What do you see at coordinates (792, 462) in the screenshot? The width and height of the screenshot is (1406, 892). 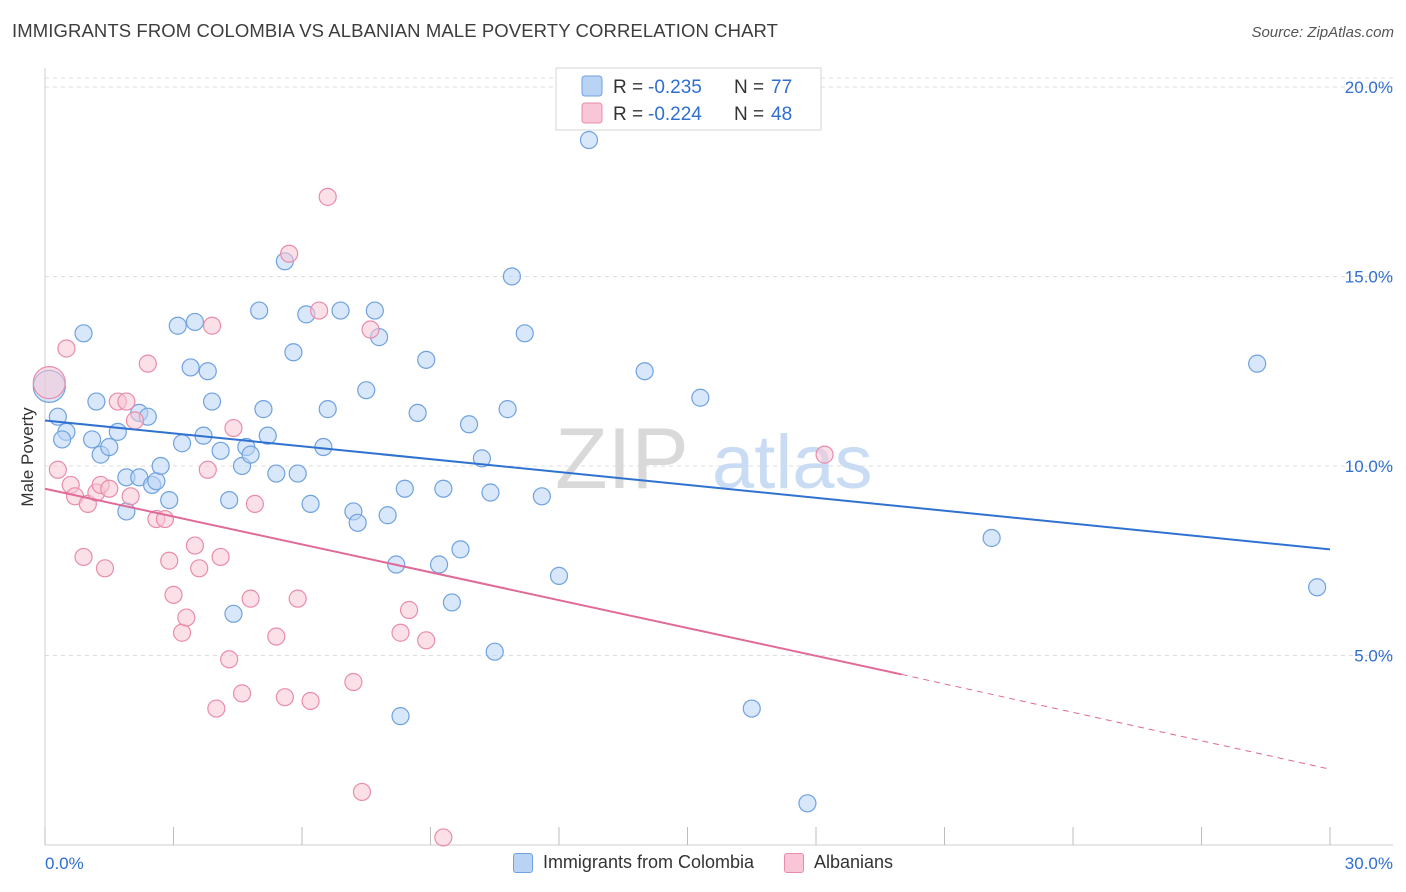 I see `watermark-atlas: atlas` at bounding box center [792, 462].